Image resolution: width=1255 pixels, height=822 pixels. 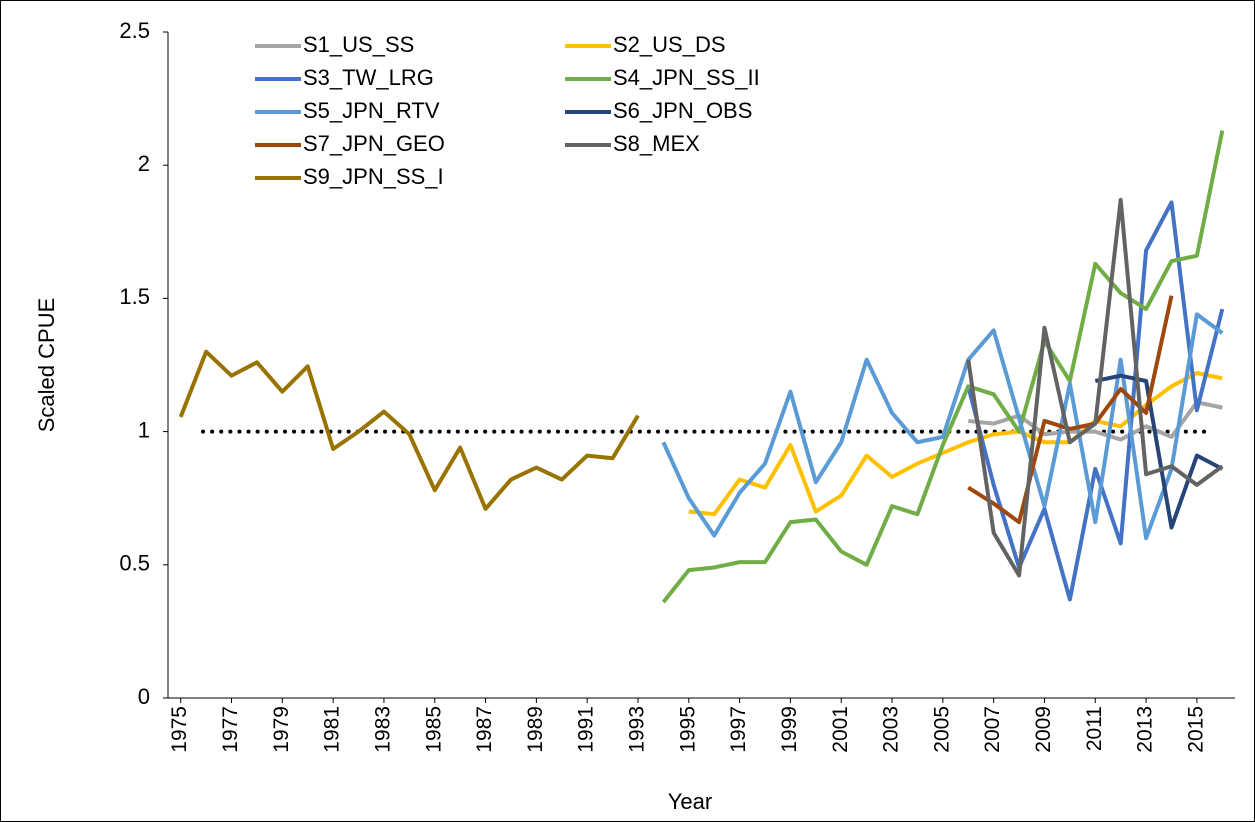 I want to click on x-tick-label: 1995, so click(x=687, y=729).